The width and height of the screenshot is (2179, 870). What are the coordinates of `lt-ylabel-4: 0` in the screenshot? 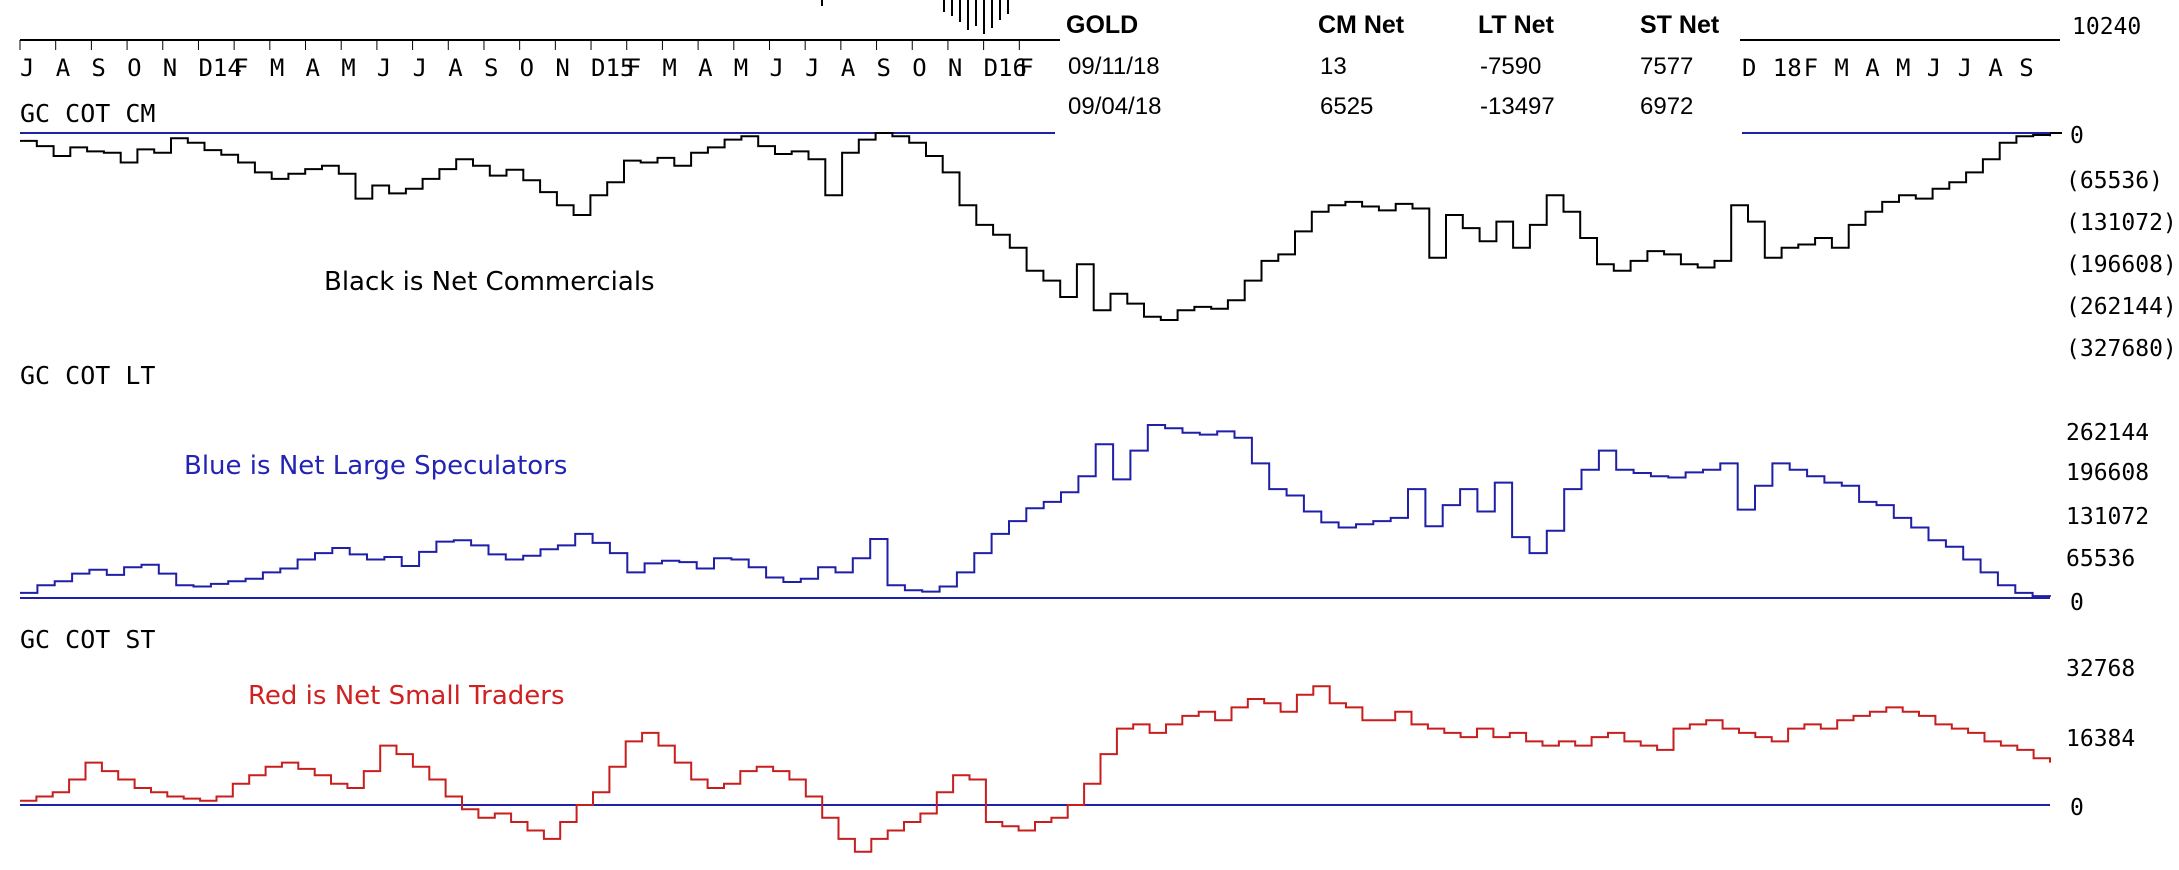 It's located at (2077, 603).